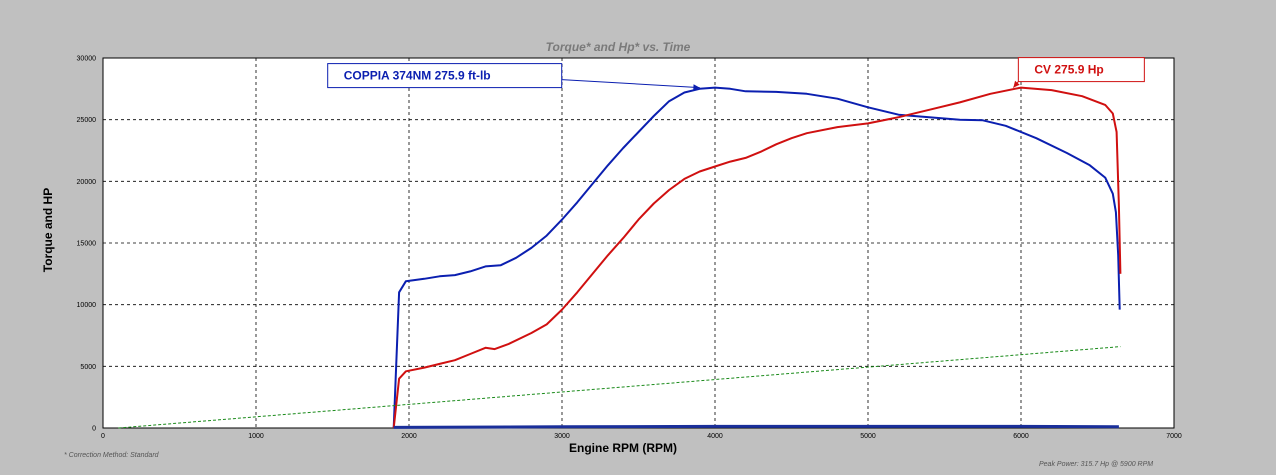 This screenshot has height=475, width=1276. What do you see at coordinates (868, 436) in the screenshot?
I see `x-tick-label: 5000` at bounding box center [868, 436].